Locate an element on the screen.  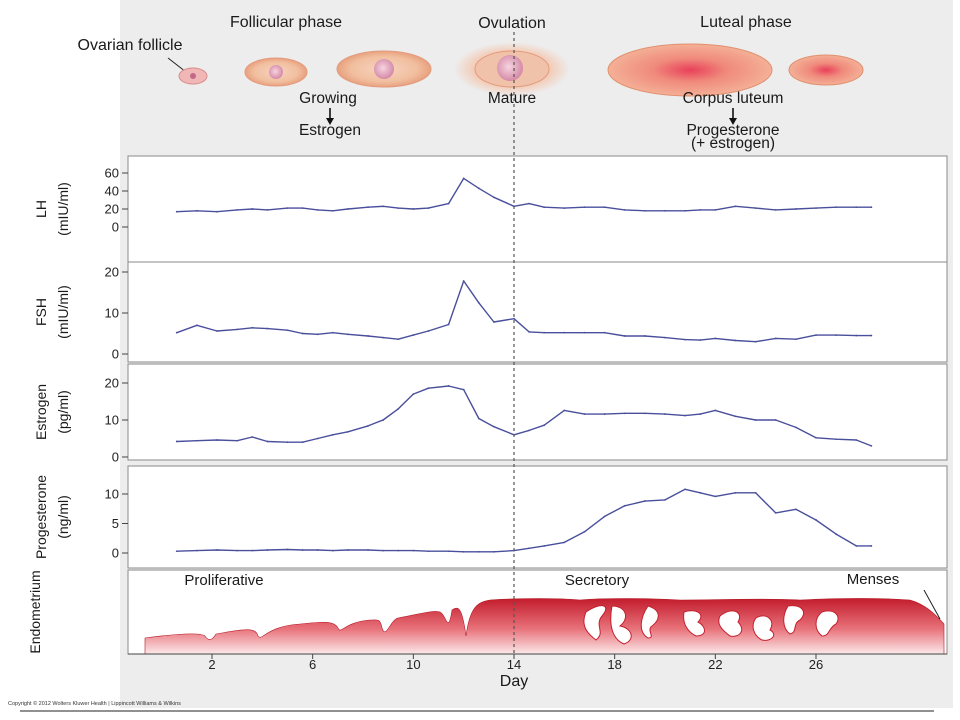
small-follicle-icon is located at coordinates (193, 76).